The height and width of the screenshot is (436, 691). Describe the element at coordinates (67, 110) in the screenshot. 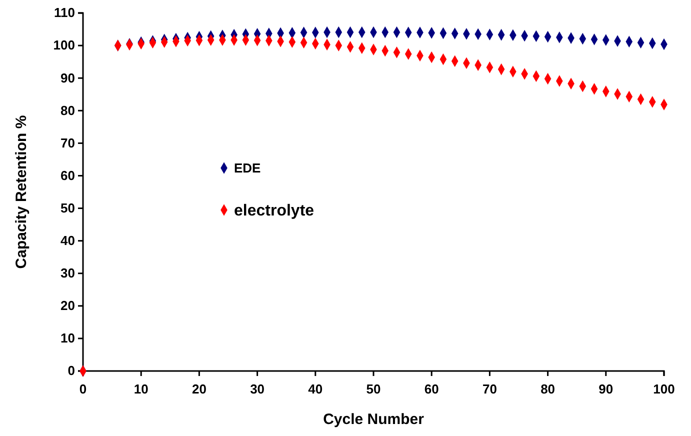

I see `y-tick-label: 80` at that location.